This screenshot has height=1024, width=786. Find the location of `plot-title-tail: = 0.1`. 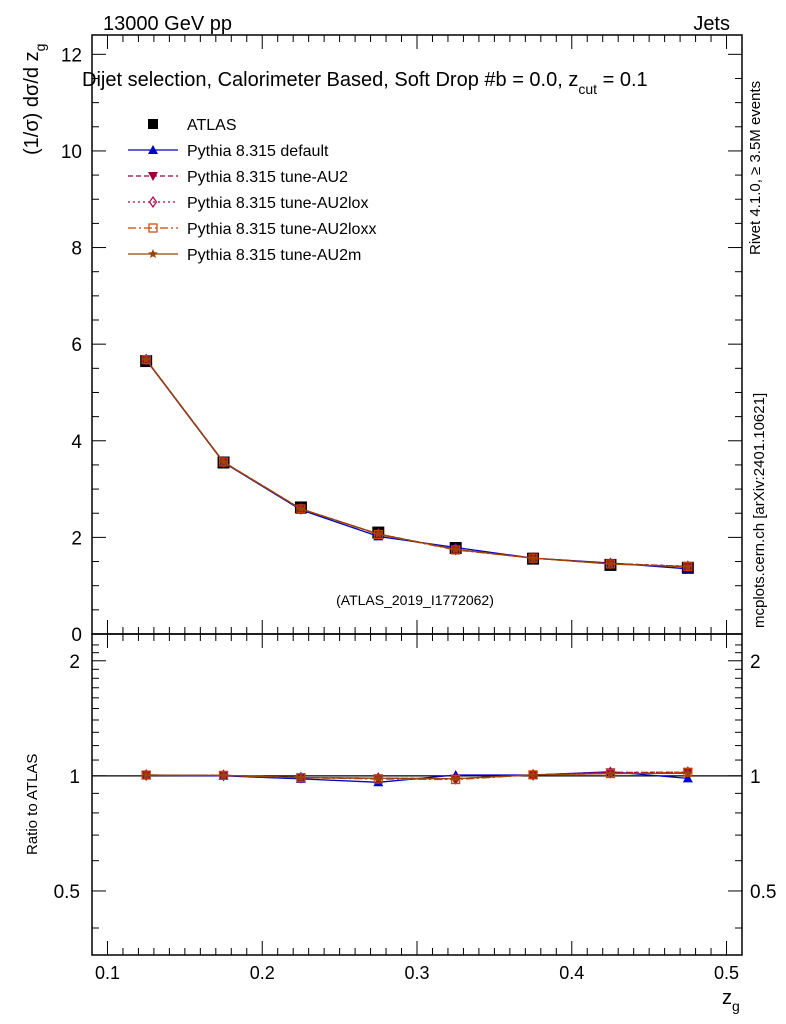

plot-title-tail: = 0.1 is located at coordinates (622, 80).